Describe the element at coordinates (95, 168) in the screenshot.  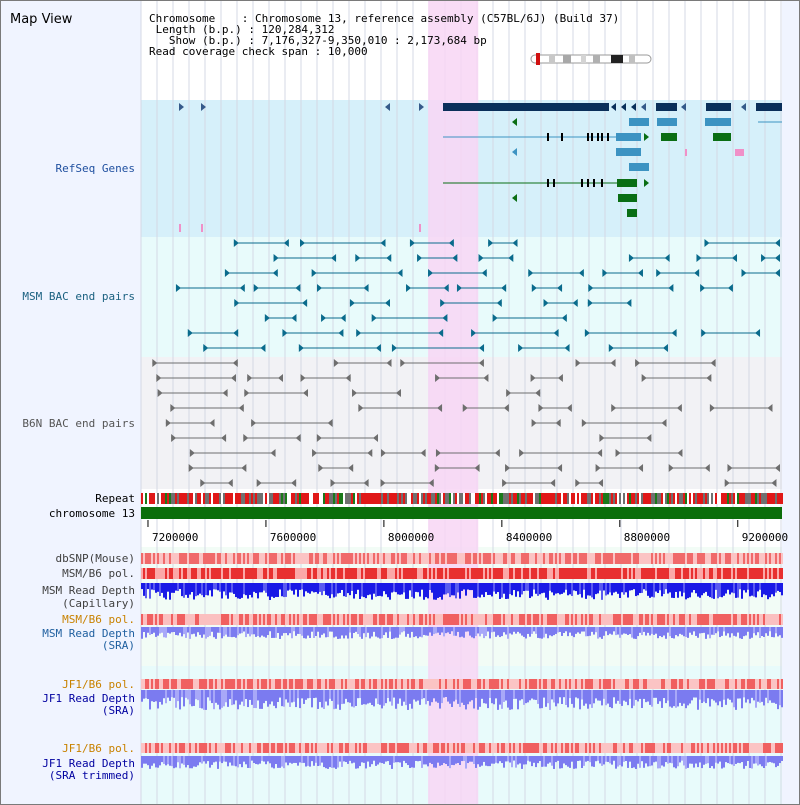
I see `track-label-refseq: RefSeq Genes` at that location.